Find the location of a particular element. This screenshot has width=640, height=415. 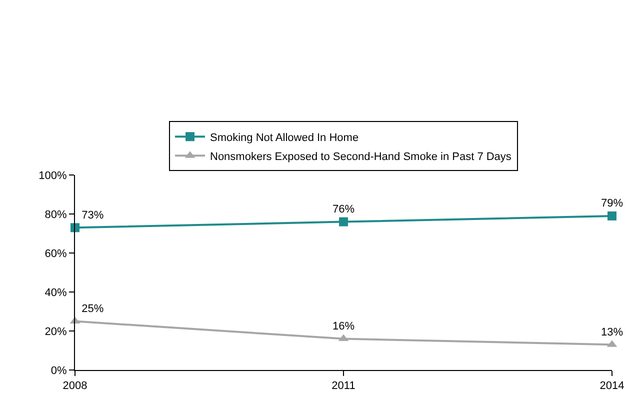

data-label: 16% is located at coordinates (343, 326).